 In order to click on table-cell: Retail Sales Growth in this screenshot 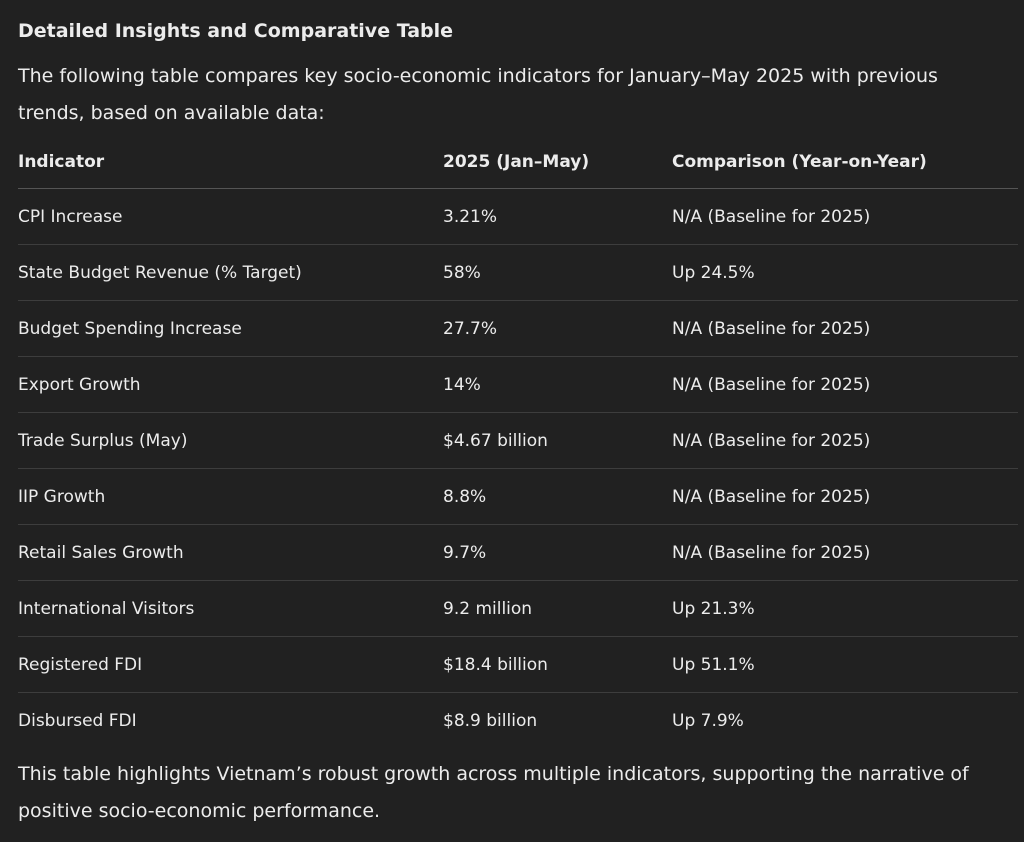, I will do `click(230, 552)`.